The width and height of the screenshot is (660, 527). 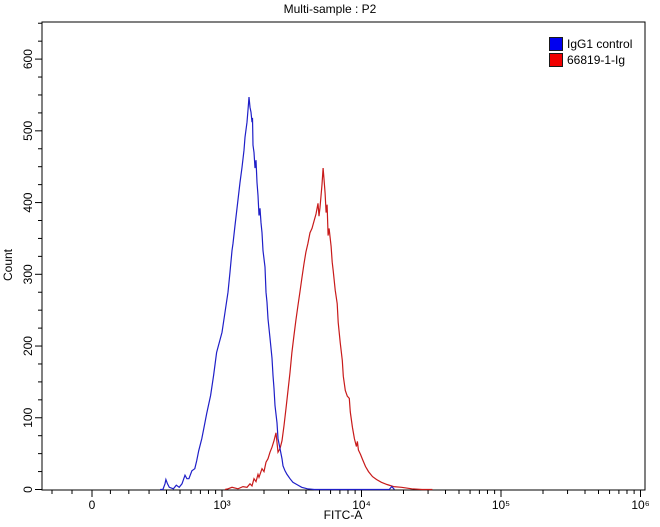 I want to click on y-axis-tick-label: 200, so click(x=28, y=346).